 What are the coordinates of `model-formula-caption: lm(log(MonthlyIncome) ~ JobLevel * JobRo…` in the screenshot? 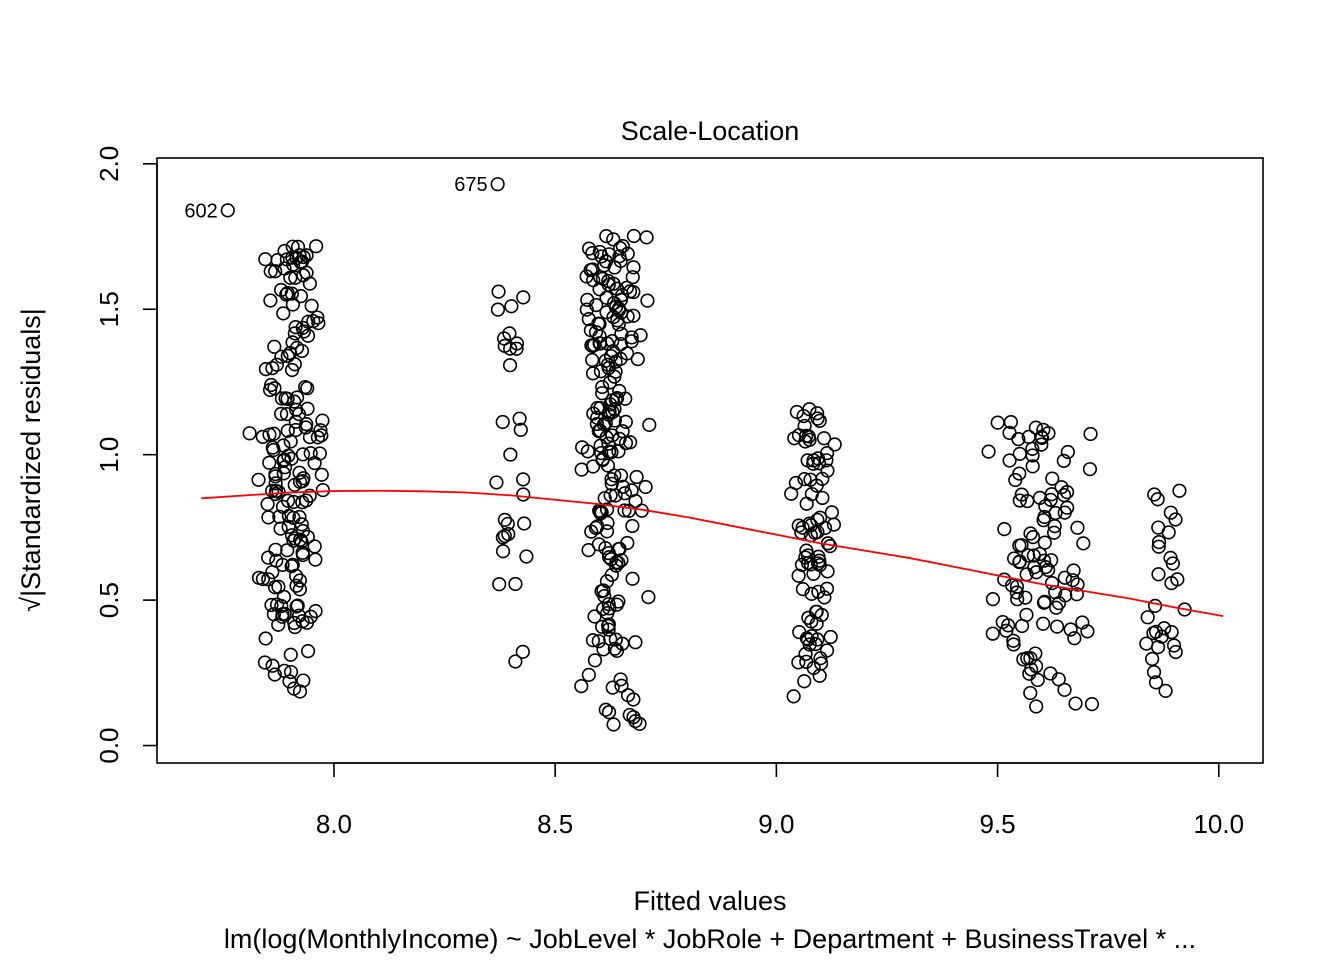 It's located at (710, 939).